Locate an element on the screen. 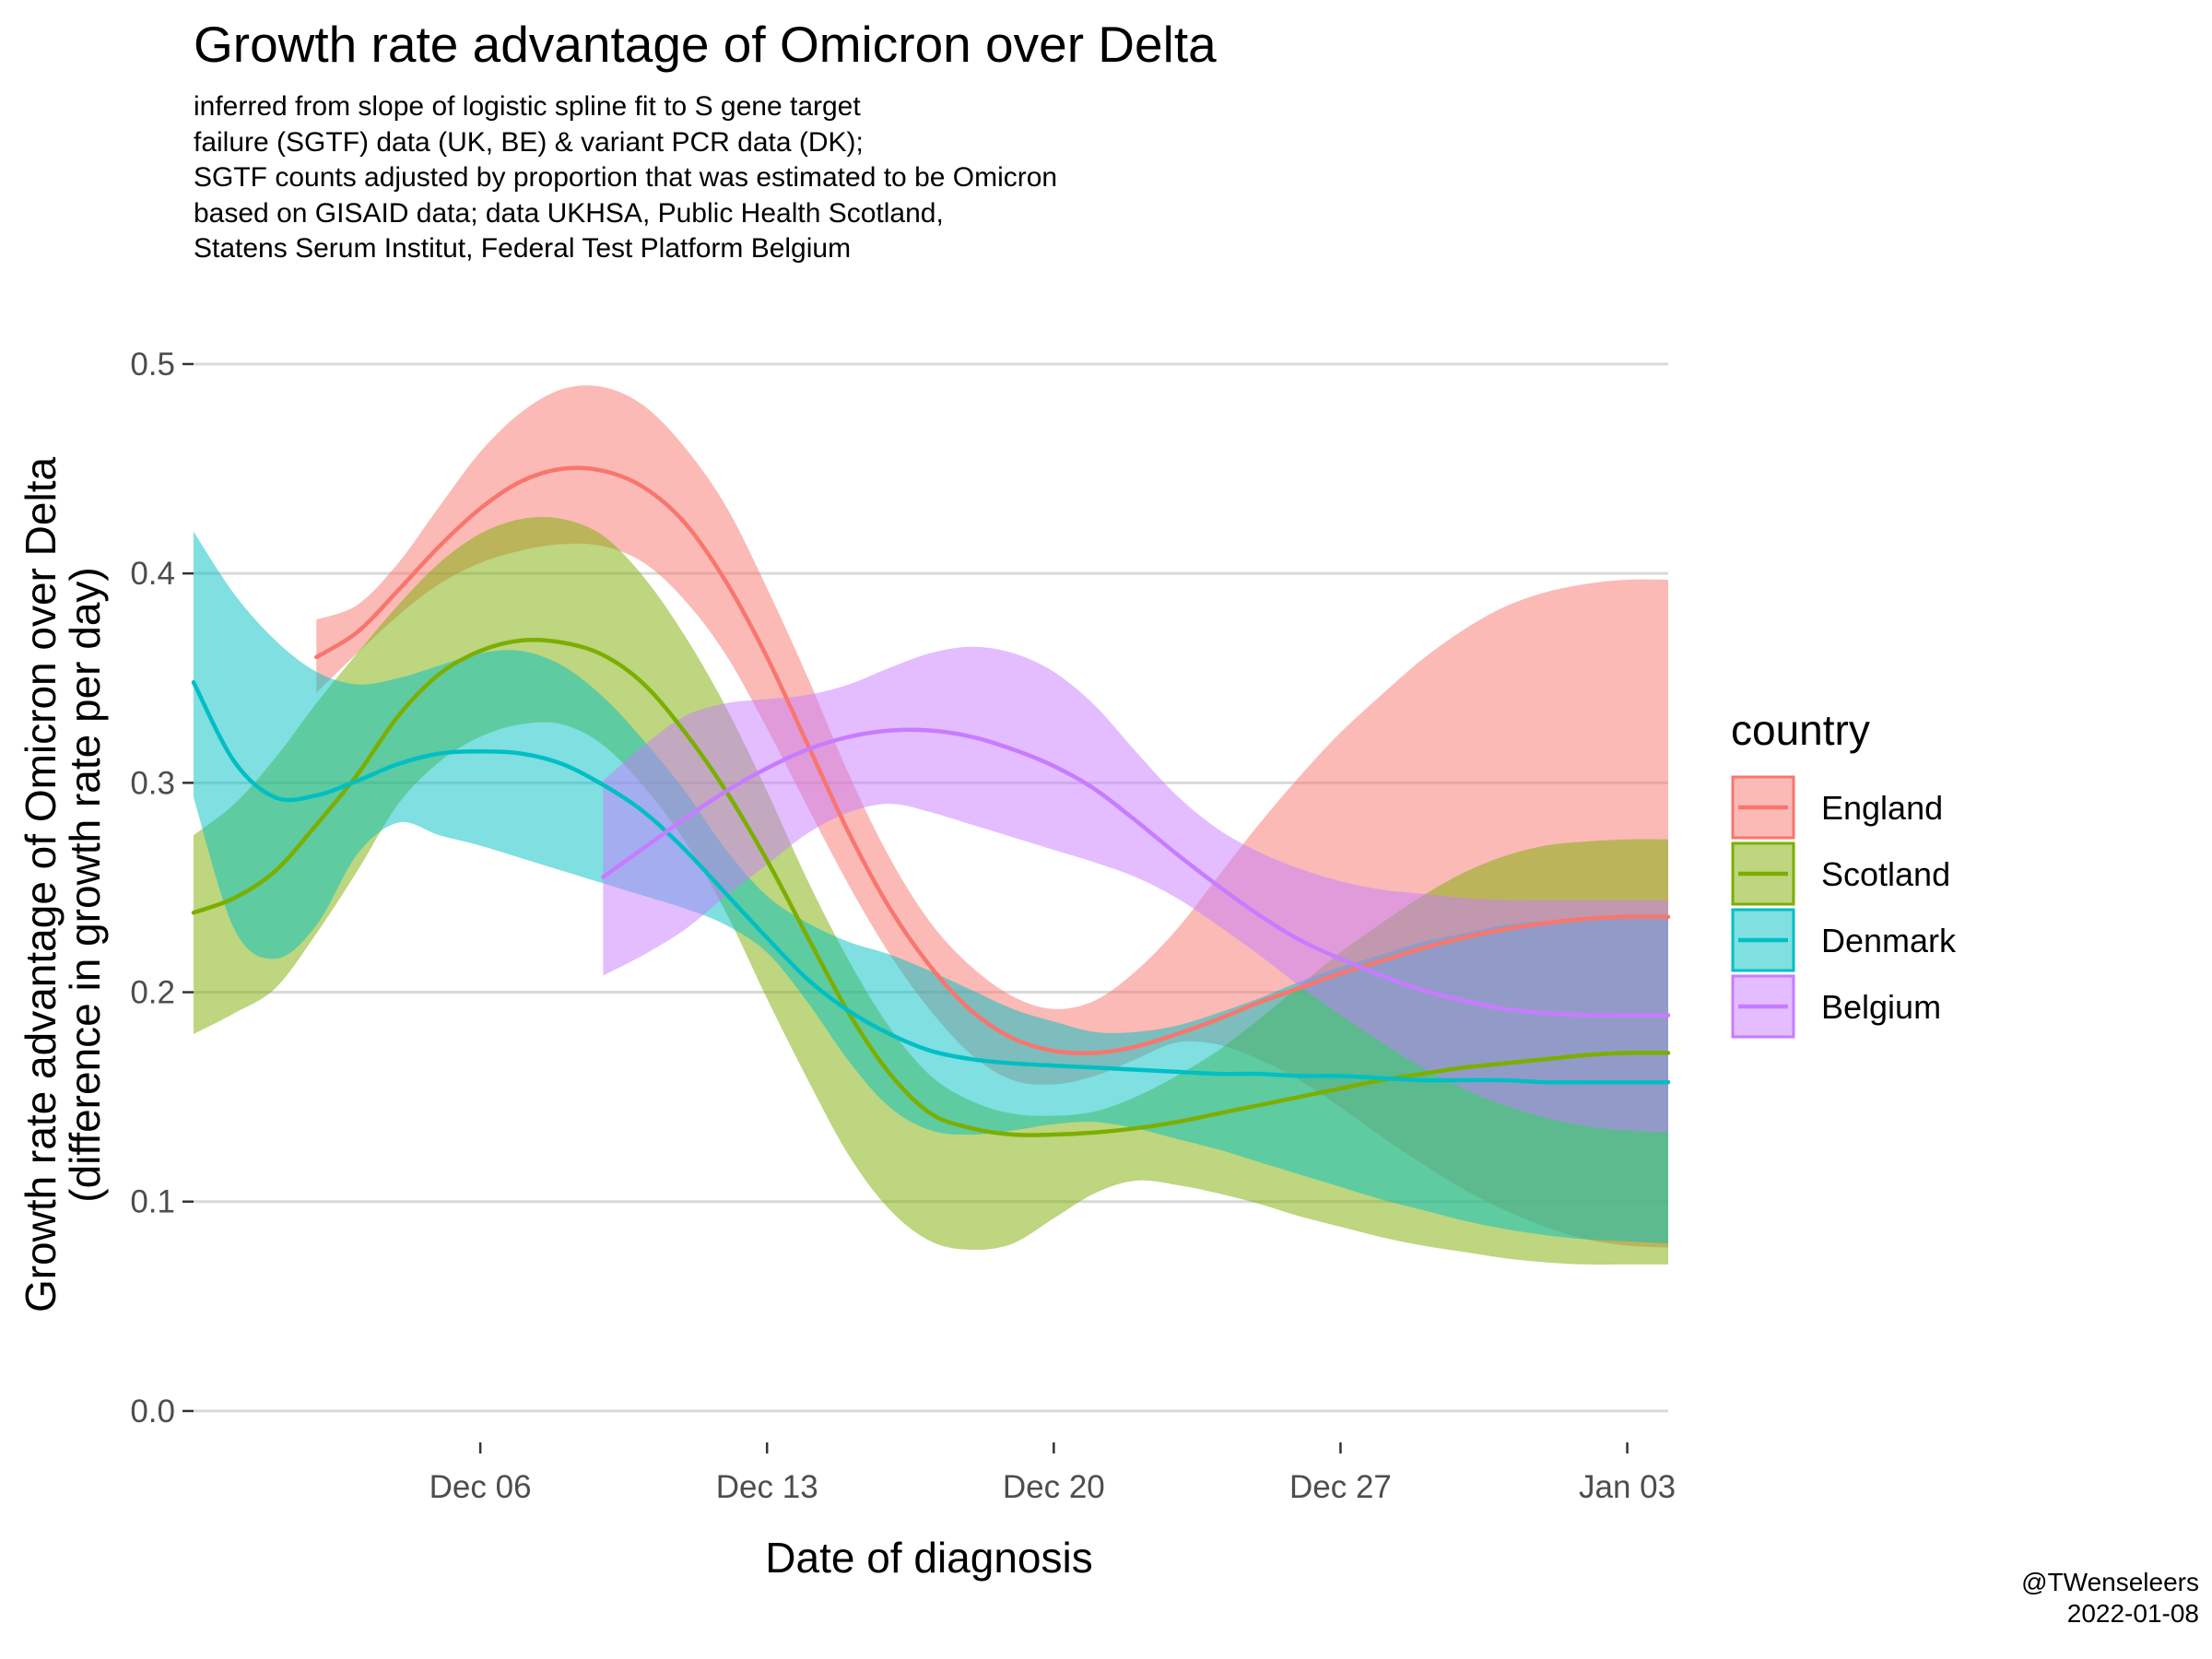  legend: country England Scotland Denmark Belgium is located at coordinates (1844, 872).